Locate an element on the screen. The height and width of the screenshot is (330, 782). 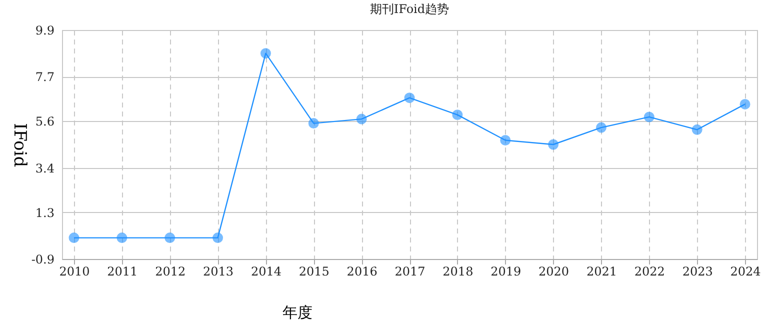
y-tick-label: 9.9 is located at coordinates (44, 31).